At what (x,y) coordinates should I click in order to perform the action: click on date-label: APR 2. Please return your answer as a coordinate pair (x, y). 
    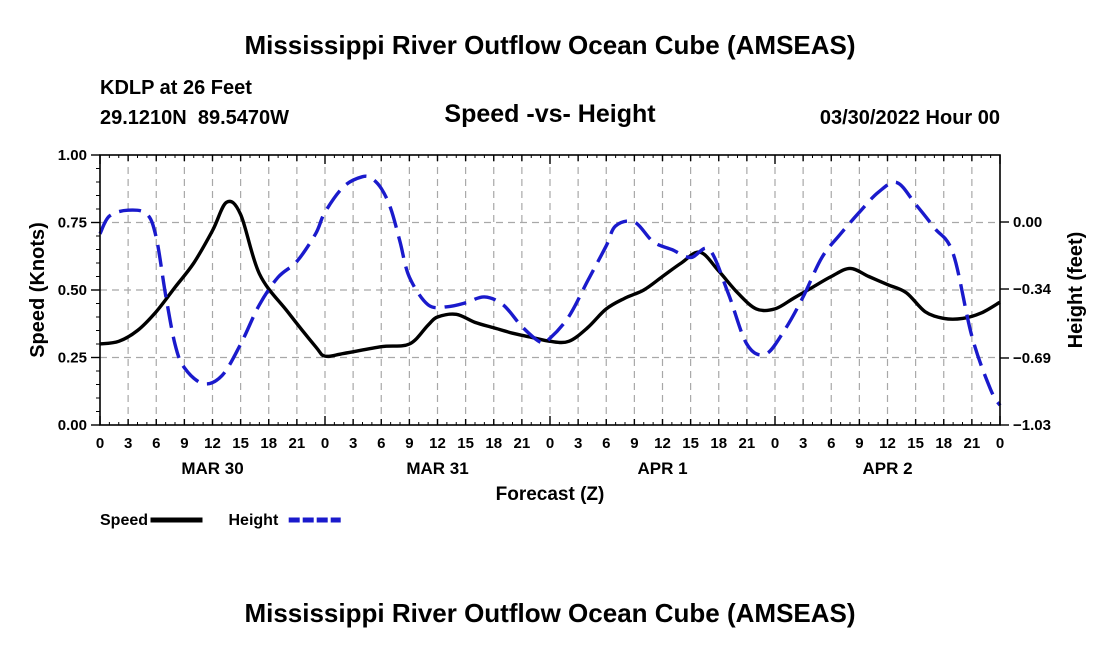
    Looking at the image, I should click on (887, 468).